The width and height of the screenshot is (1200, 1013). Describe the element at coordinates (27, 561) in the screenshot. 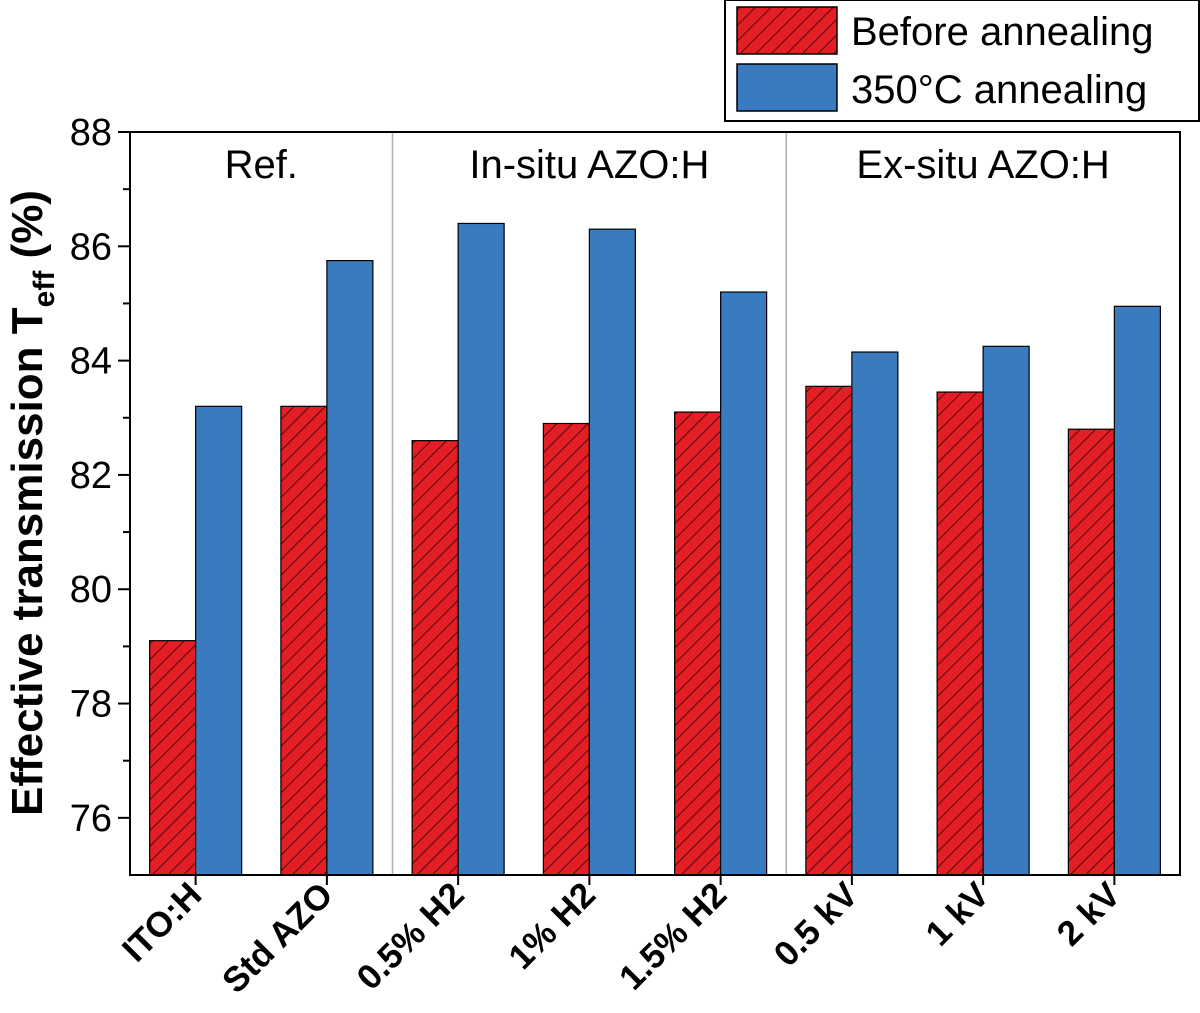

I see `y-axis-title-main: Effective transmission T` at that location.